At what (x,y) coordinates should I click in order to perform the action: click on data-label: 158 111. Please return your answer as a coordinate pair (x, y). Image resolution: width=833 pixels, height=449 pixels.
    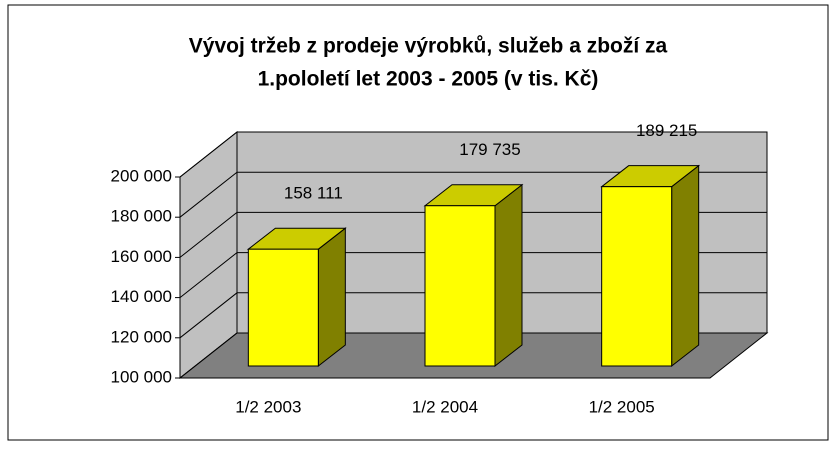
    Looking at the image, I should click on (313, 193).